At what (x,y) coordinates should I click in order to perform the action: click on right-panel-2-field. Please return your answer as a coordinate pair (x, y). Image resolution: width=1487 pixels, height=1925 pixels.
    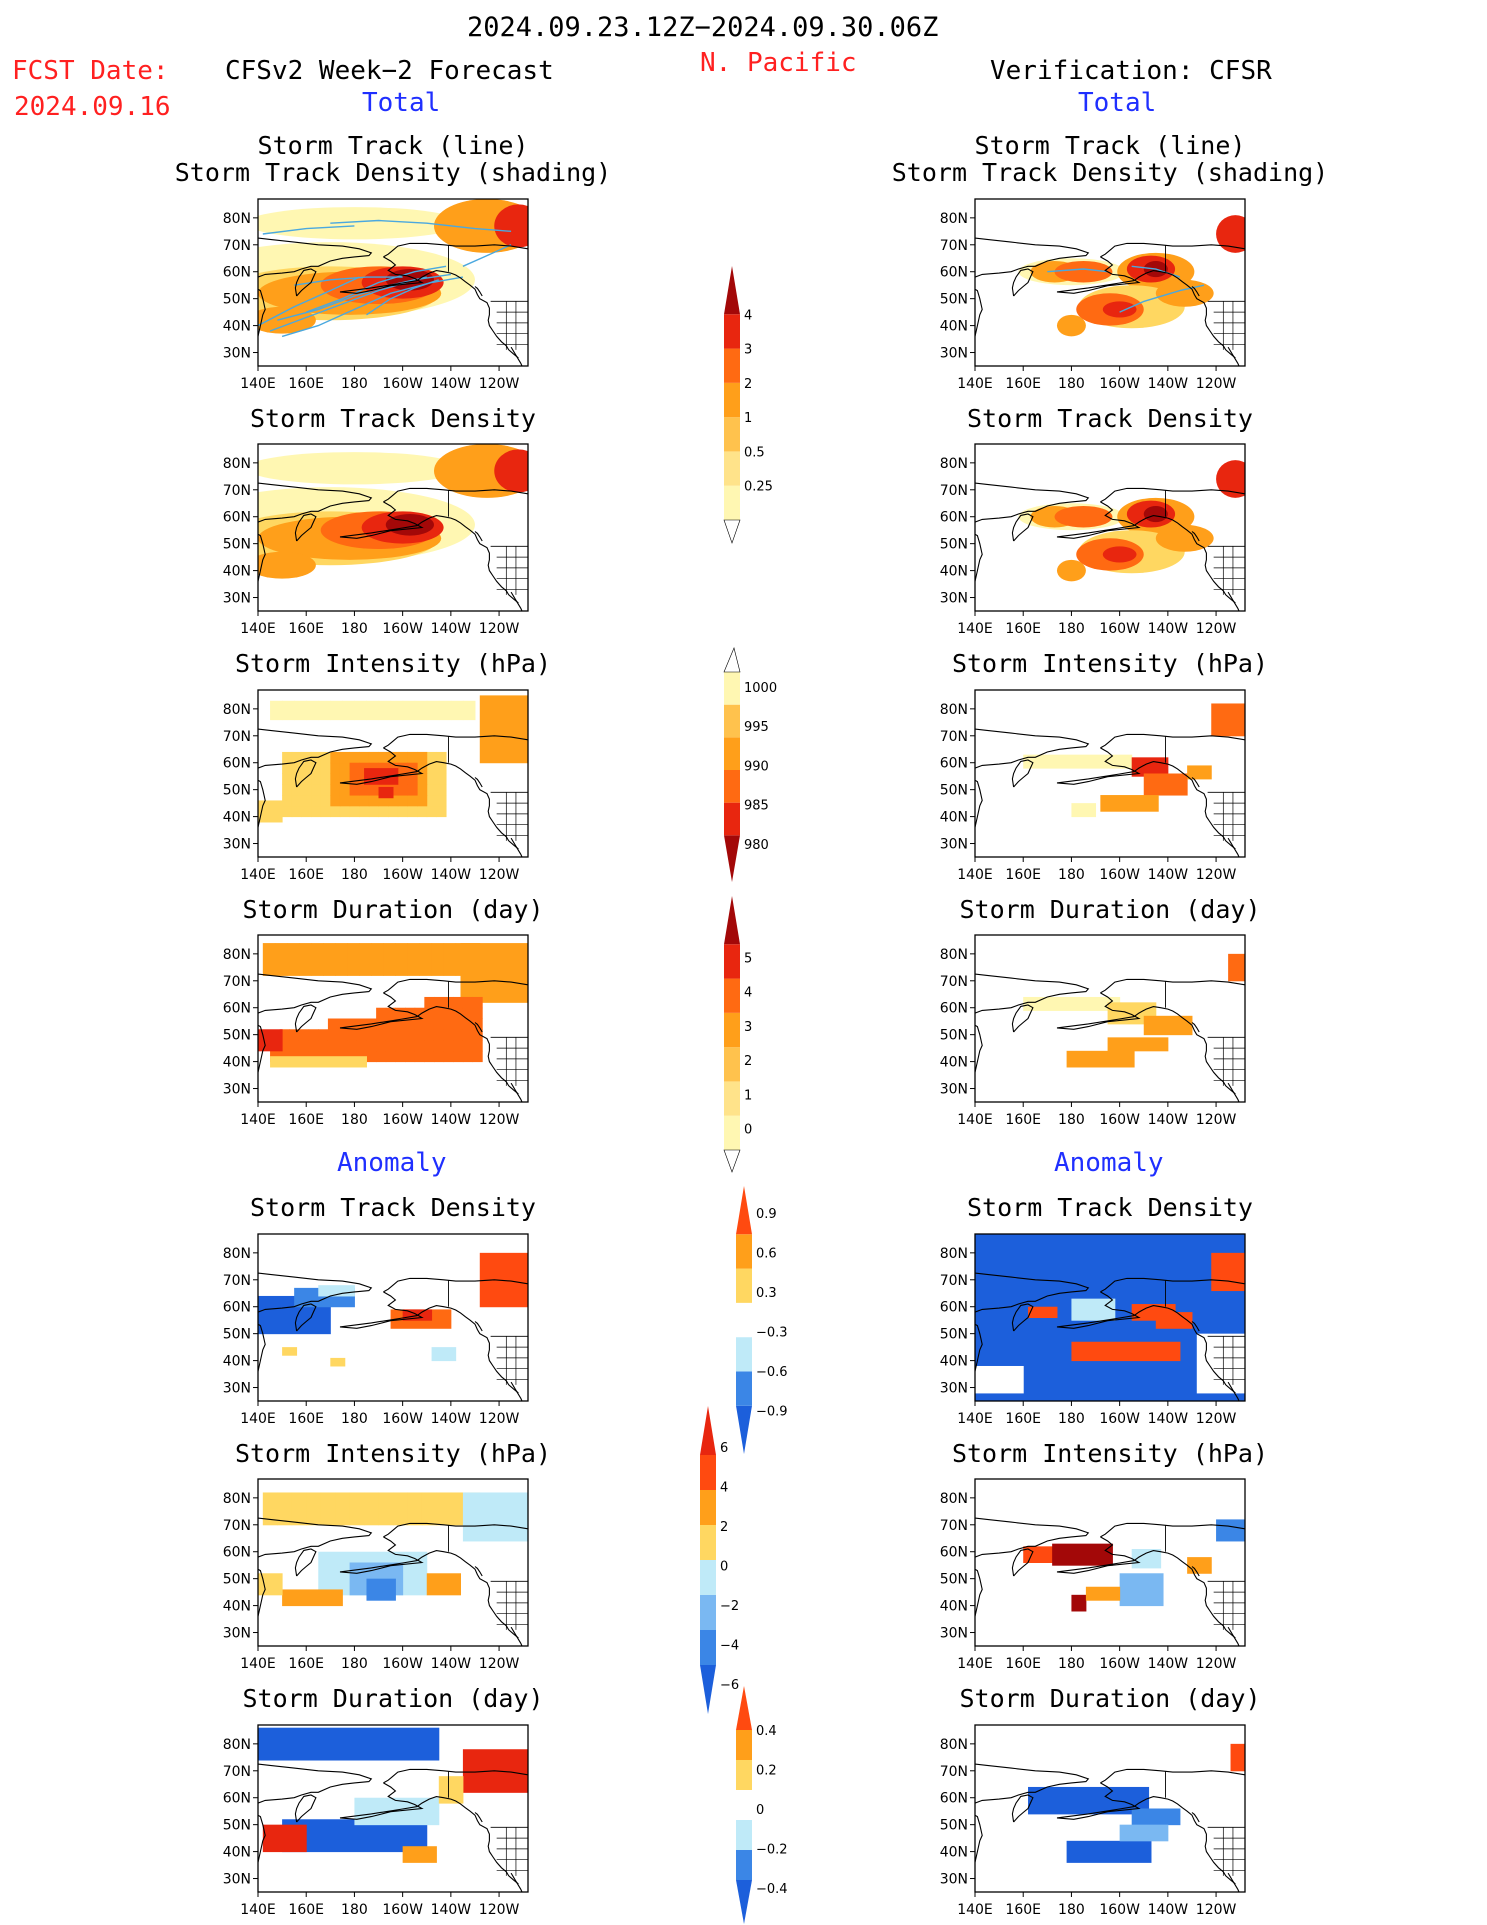
    Looking at the image, I should click on (1110, 773).